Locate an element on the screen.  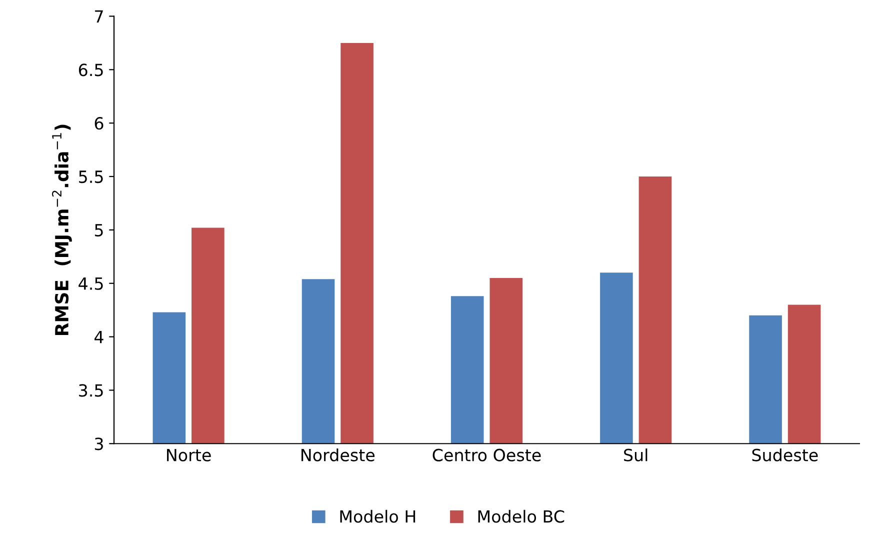
y-tick-label: 6.5 is located at coordinates (90, 70).